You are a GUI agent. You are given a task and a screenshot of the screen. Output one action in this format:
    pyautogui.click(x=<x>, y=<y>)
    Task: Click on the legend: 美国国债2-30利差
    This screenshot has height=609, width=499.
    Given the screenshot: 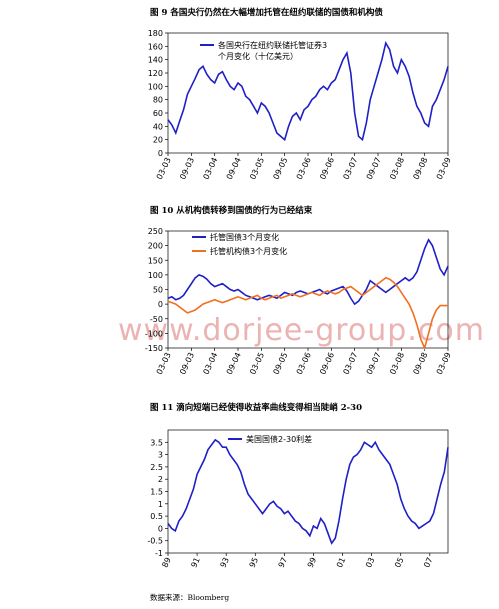 What is the action you would take?
    pyautogui.click(x=288, y=439)
    